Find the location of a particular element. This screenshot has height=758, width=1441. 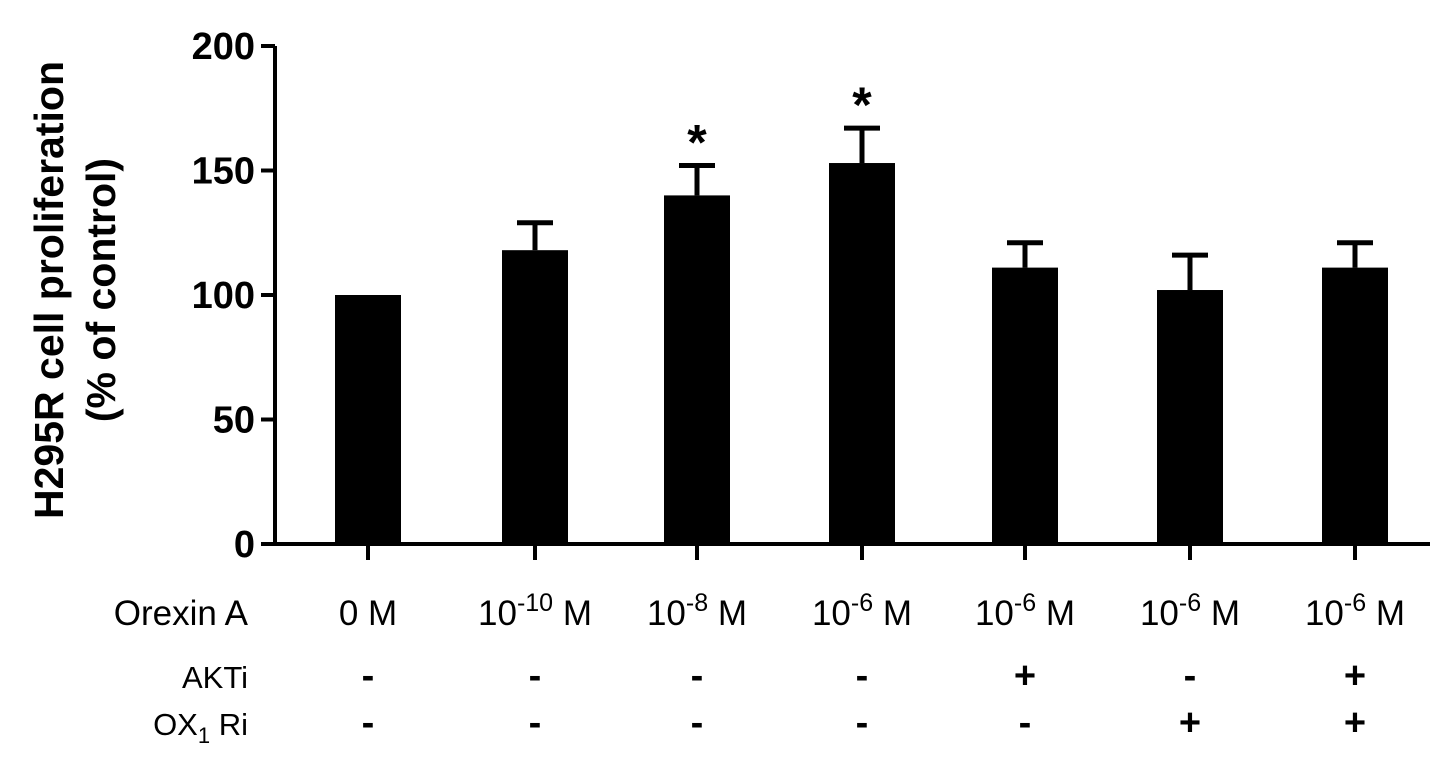

akti-value-3: - is located at coordinates (862, 676).